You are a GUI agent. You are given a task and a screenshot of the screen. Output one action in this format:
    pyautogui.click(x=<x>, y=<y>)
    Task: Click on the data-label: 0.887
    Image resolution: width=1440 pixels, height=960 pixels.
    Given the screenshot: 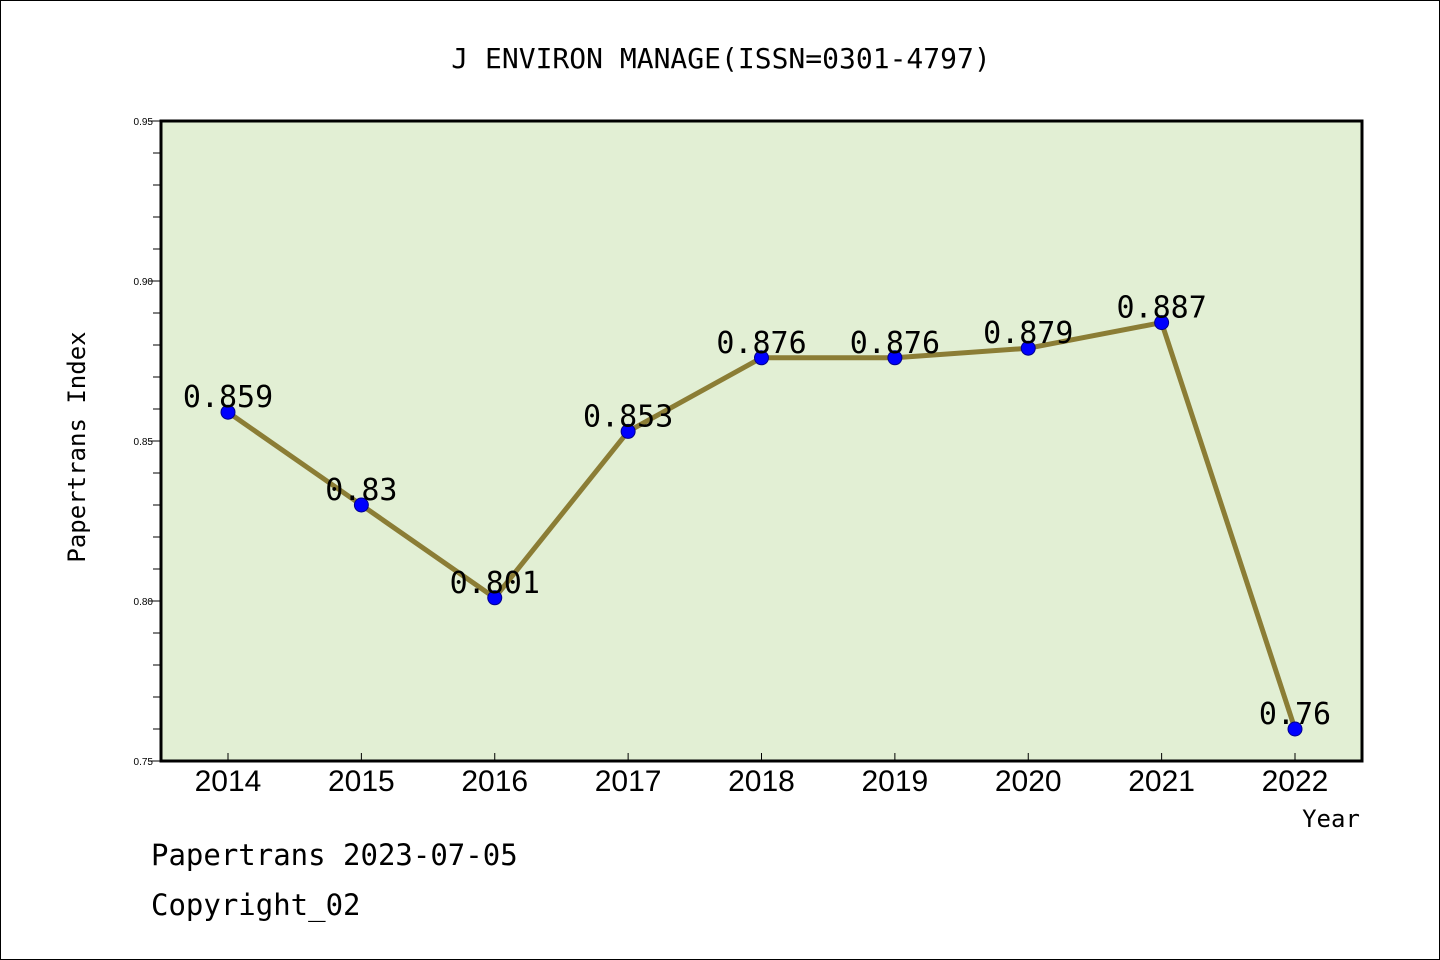 What is the action you would take?
    pyautogui.click(x=1161, y=308)
    